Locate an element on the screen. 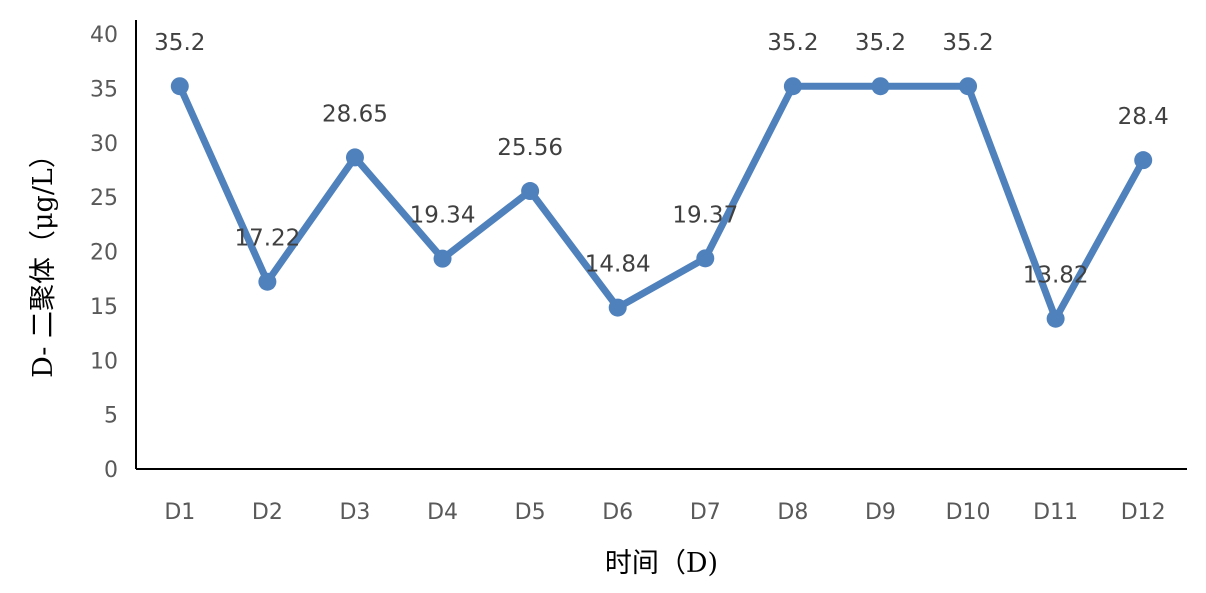  x-tick-label: D1 is located at coordinates (179, 512).